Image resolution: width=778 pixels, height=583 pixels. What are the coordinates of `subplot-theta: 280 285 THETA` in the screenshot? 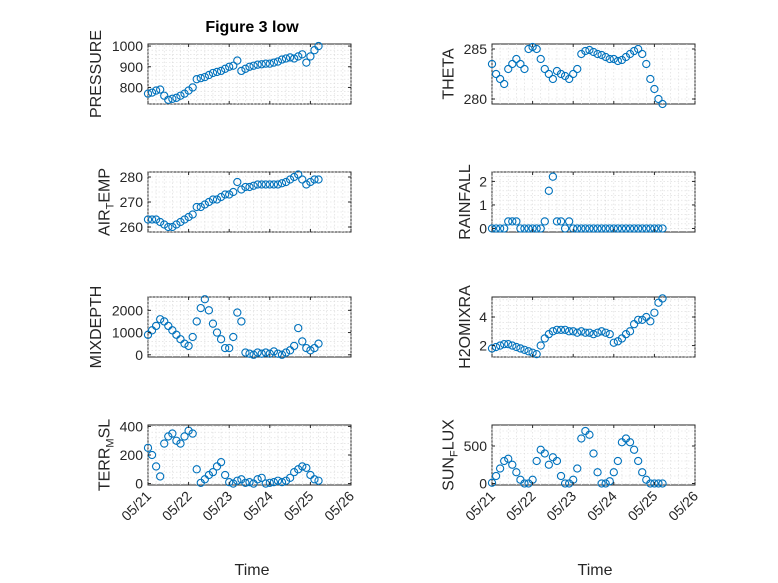 It's located at (568, 75).